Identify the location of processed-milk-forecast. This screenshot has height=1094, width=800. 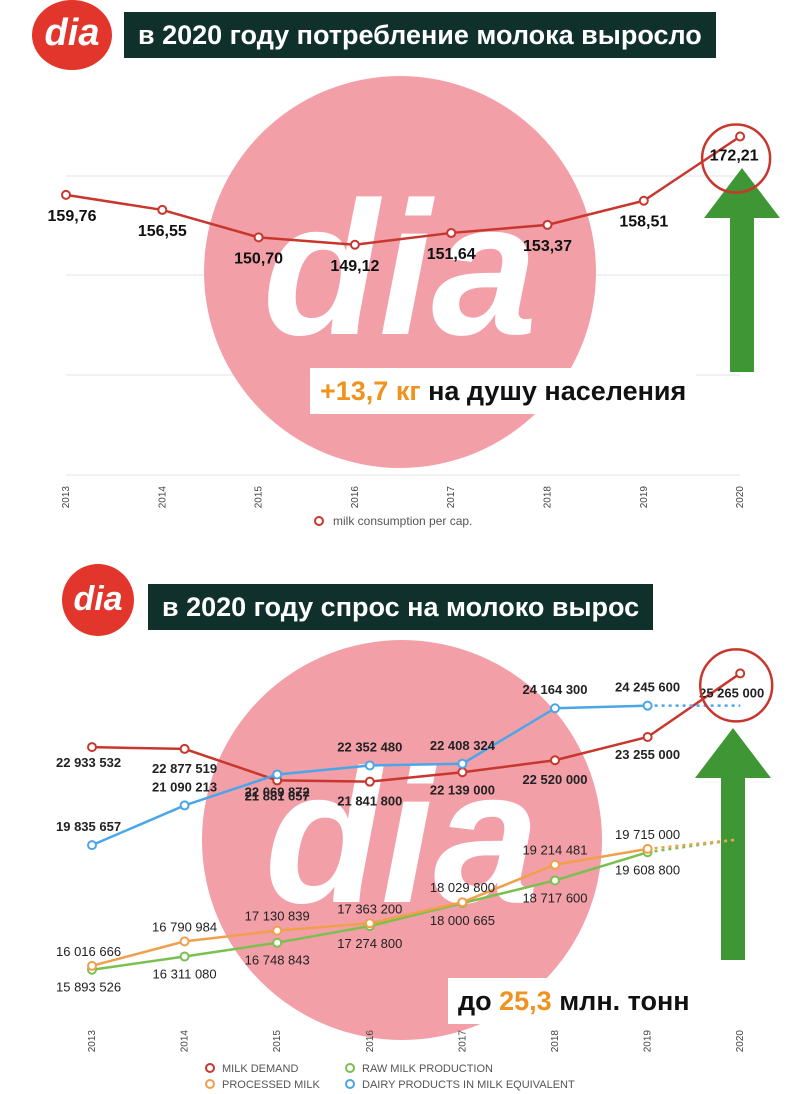
(691, 844).